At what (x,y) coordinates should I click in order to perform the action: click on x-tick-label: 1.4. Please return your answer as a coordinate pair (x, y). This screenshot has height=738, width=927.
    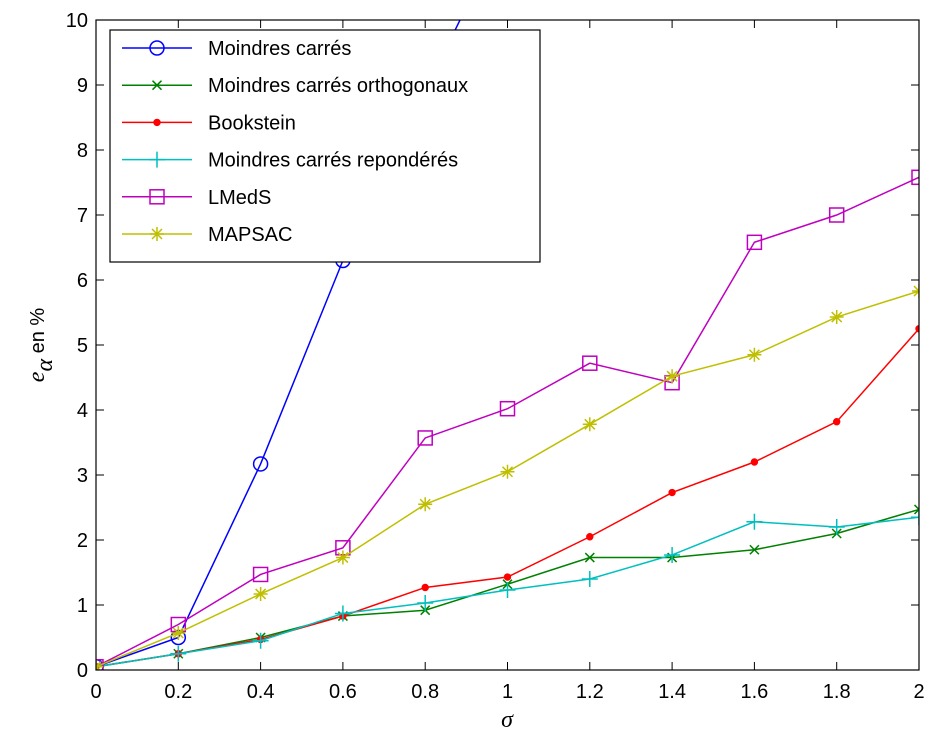
    Looking at the image, I should click on (672, 692).